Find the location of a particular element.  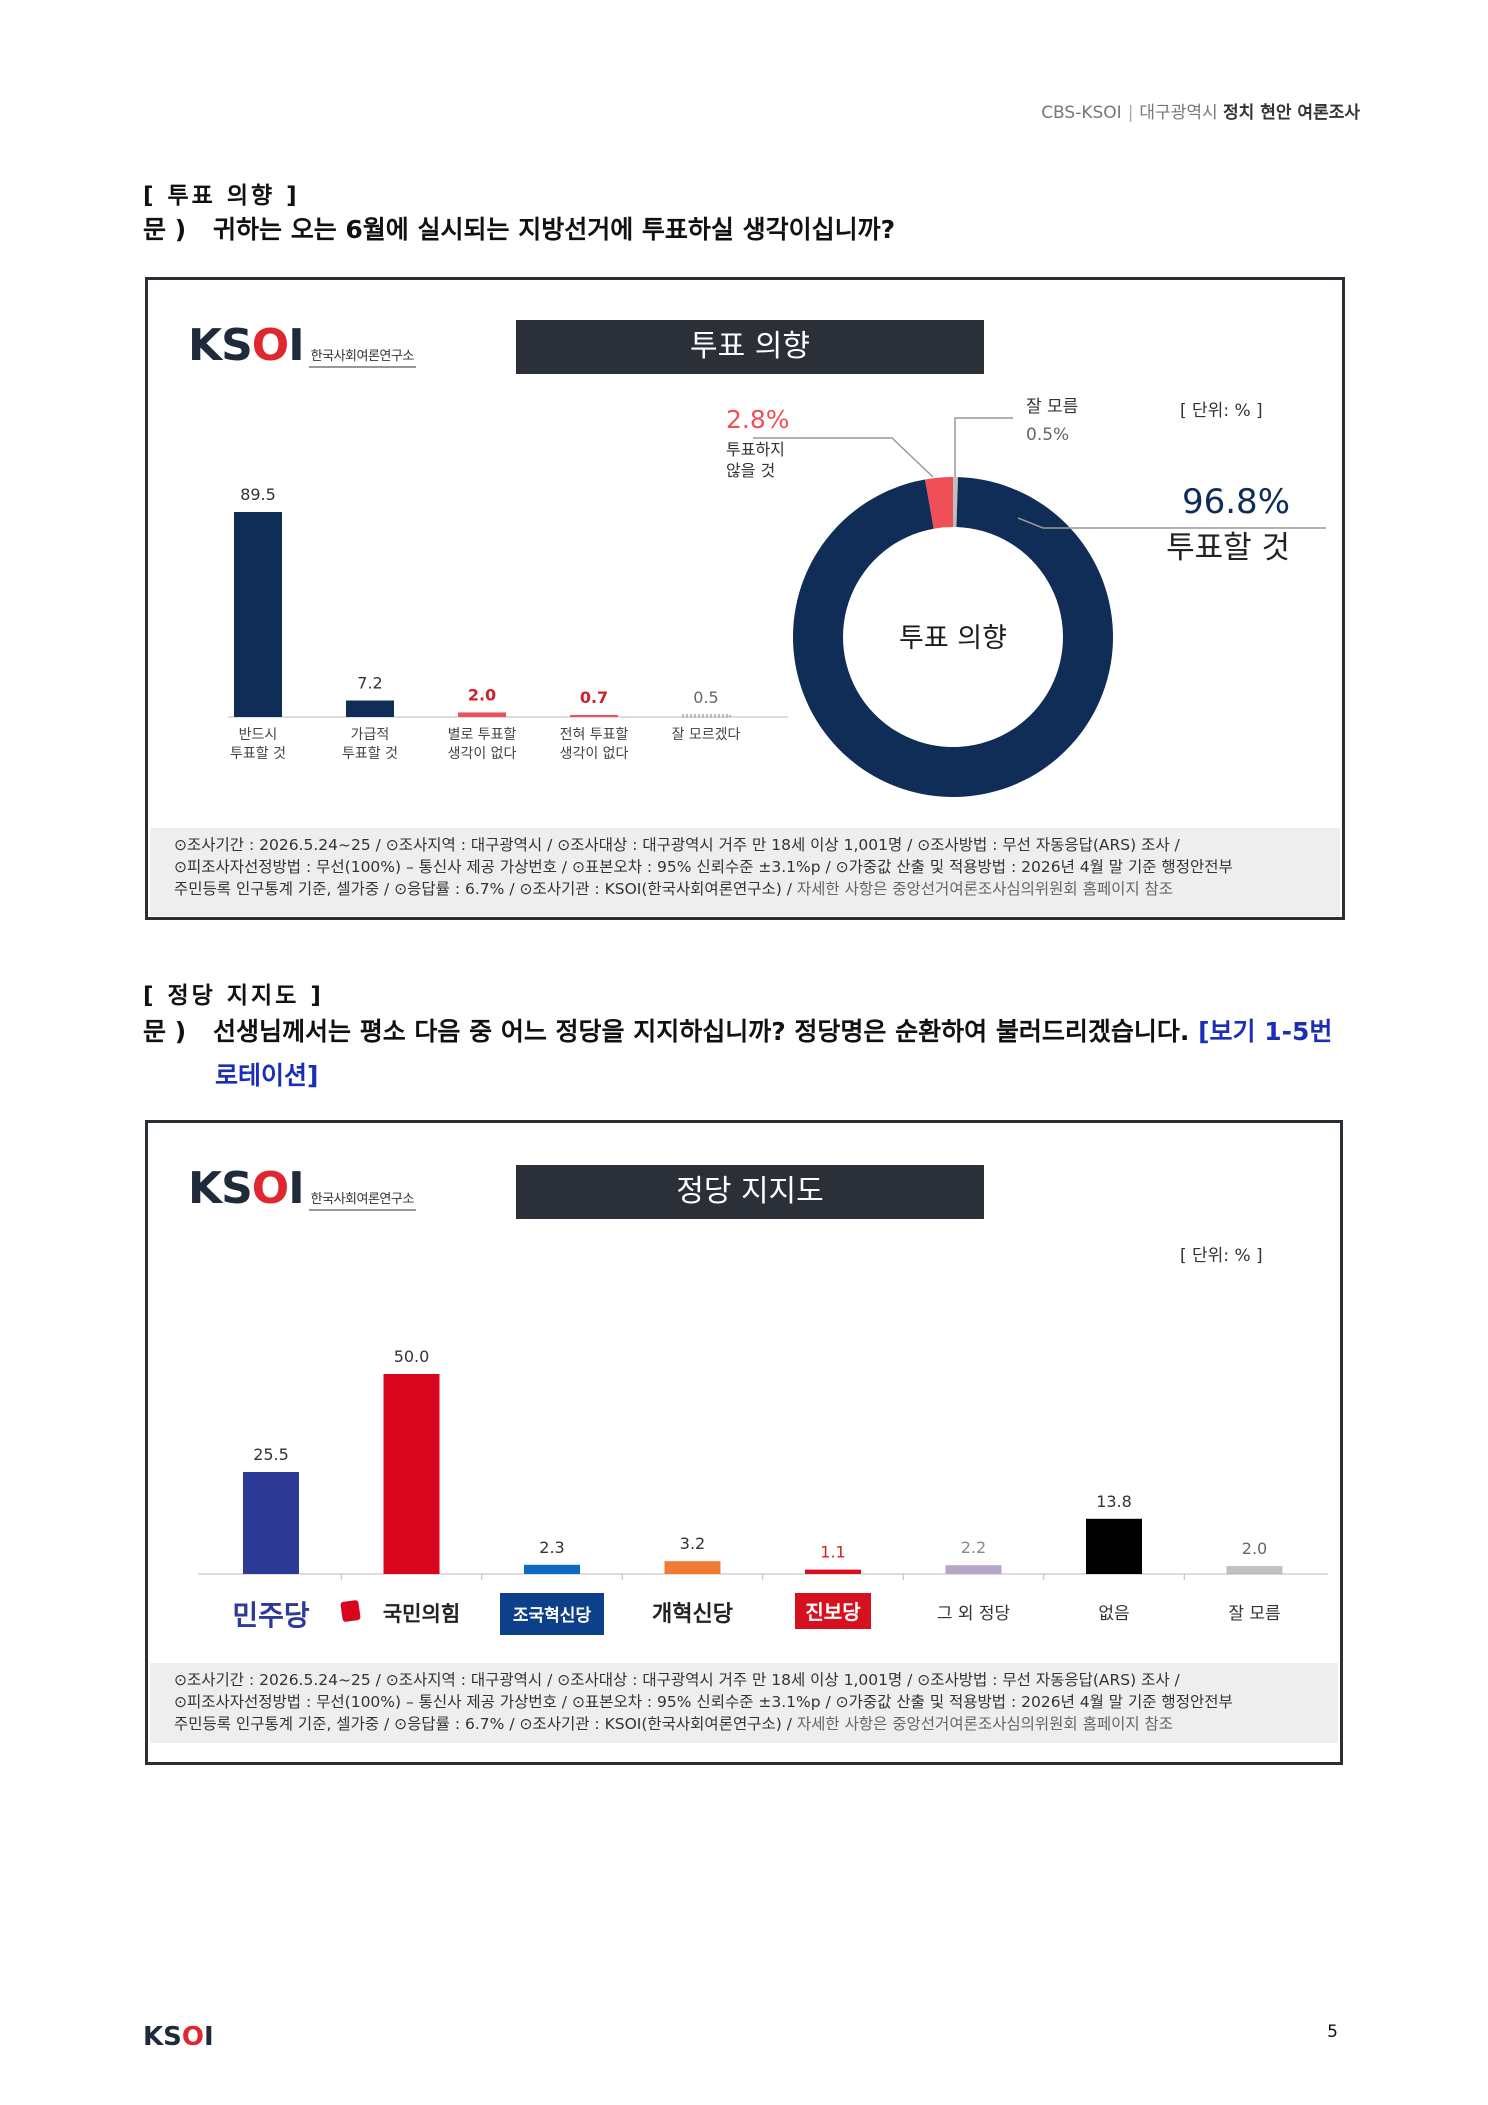

bar-value-label: 0.5 is located at coordinates (705, 697).